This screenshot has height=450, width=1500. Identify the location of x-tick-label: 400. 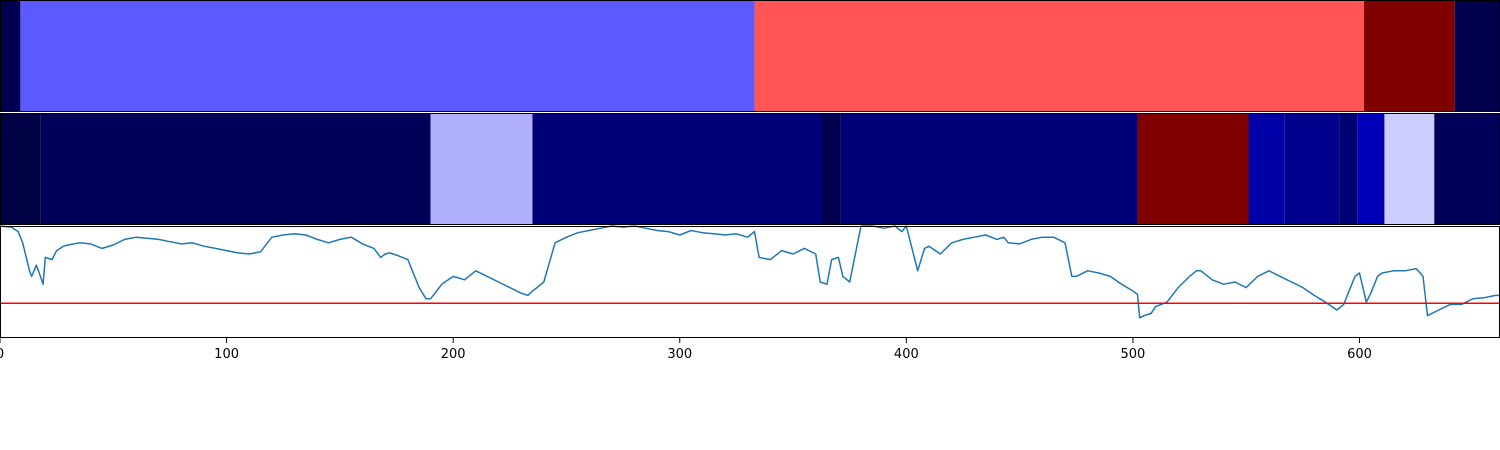
(906, 354).